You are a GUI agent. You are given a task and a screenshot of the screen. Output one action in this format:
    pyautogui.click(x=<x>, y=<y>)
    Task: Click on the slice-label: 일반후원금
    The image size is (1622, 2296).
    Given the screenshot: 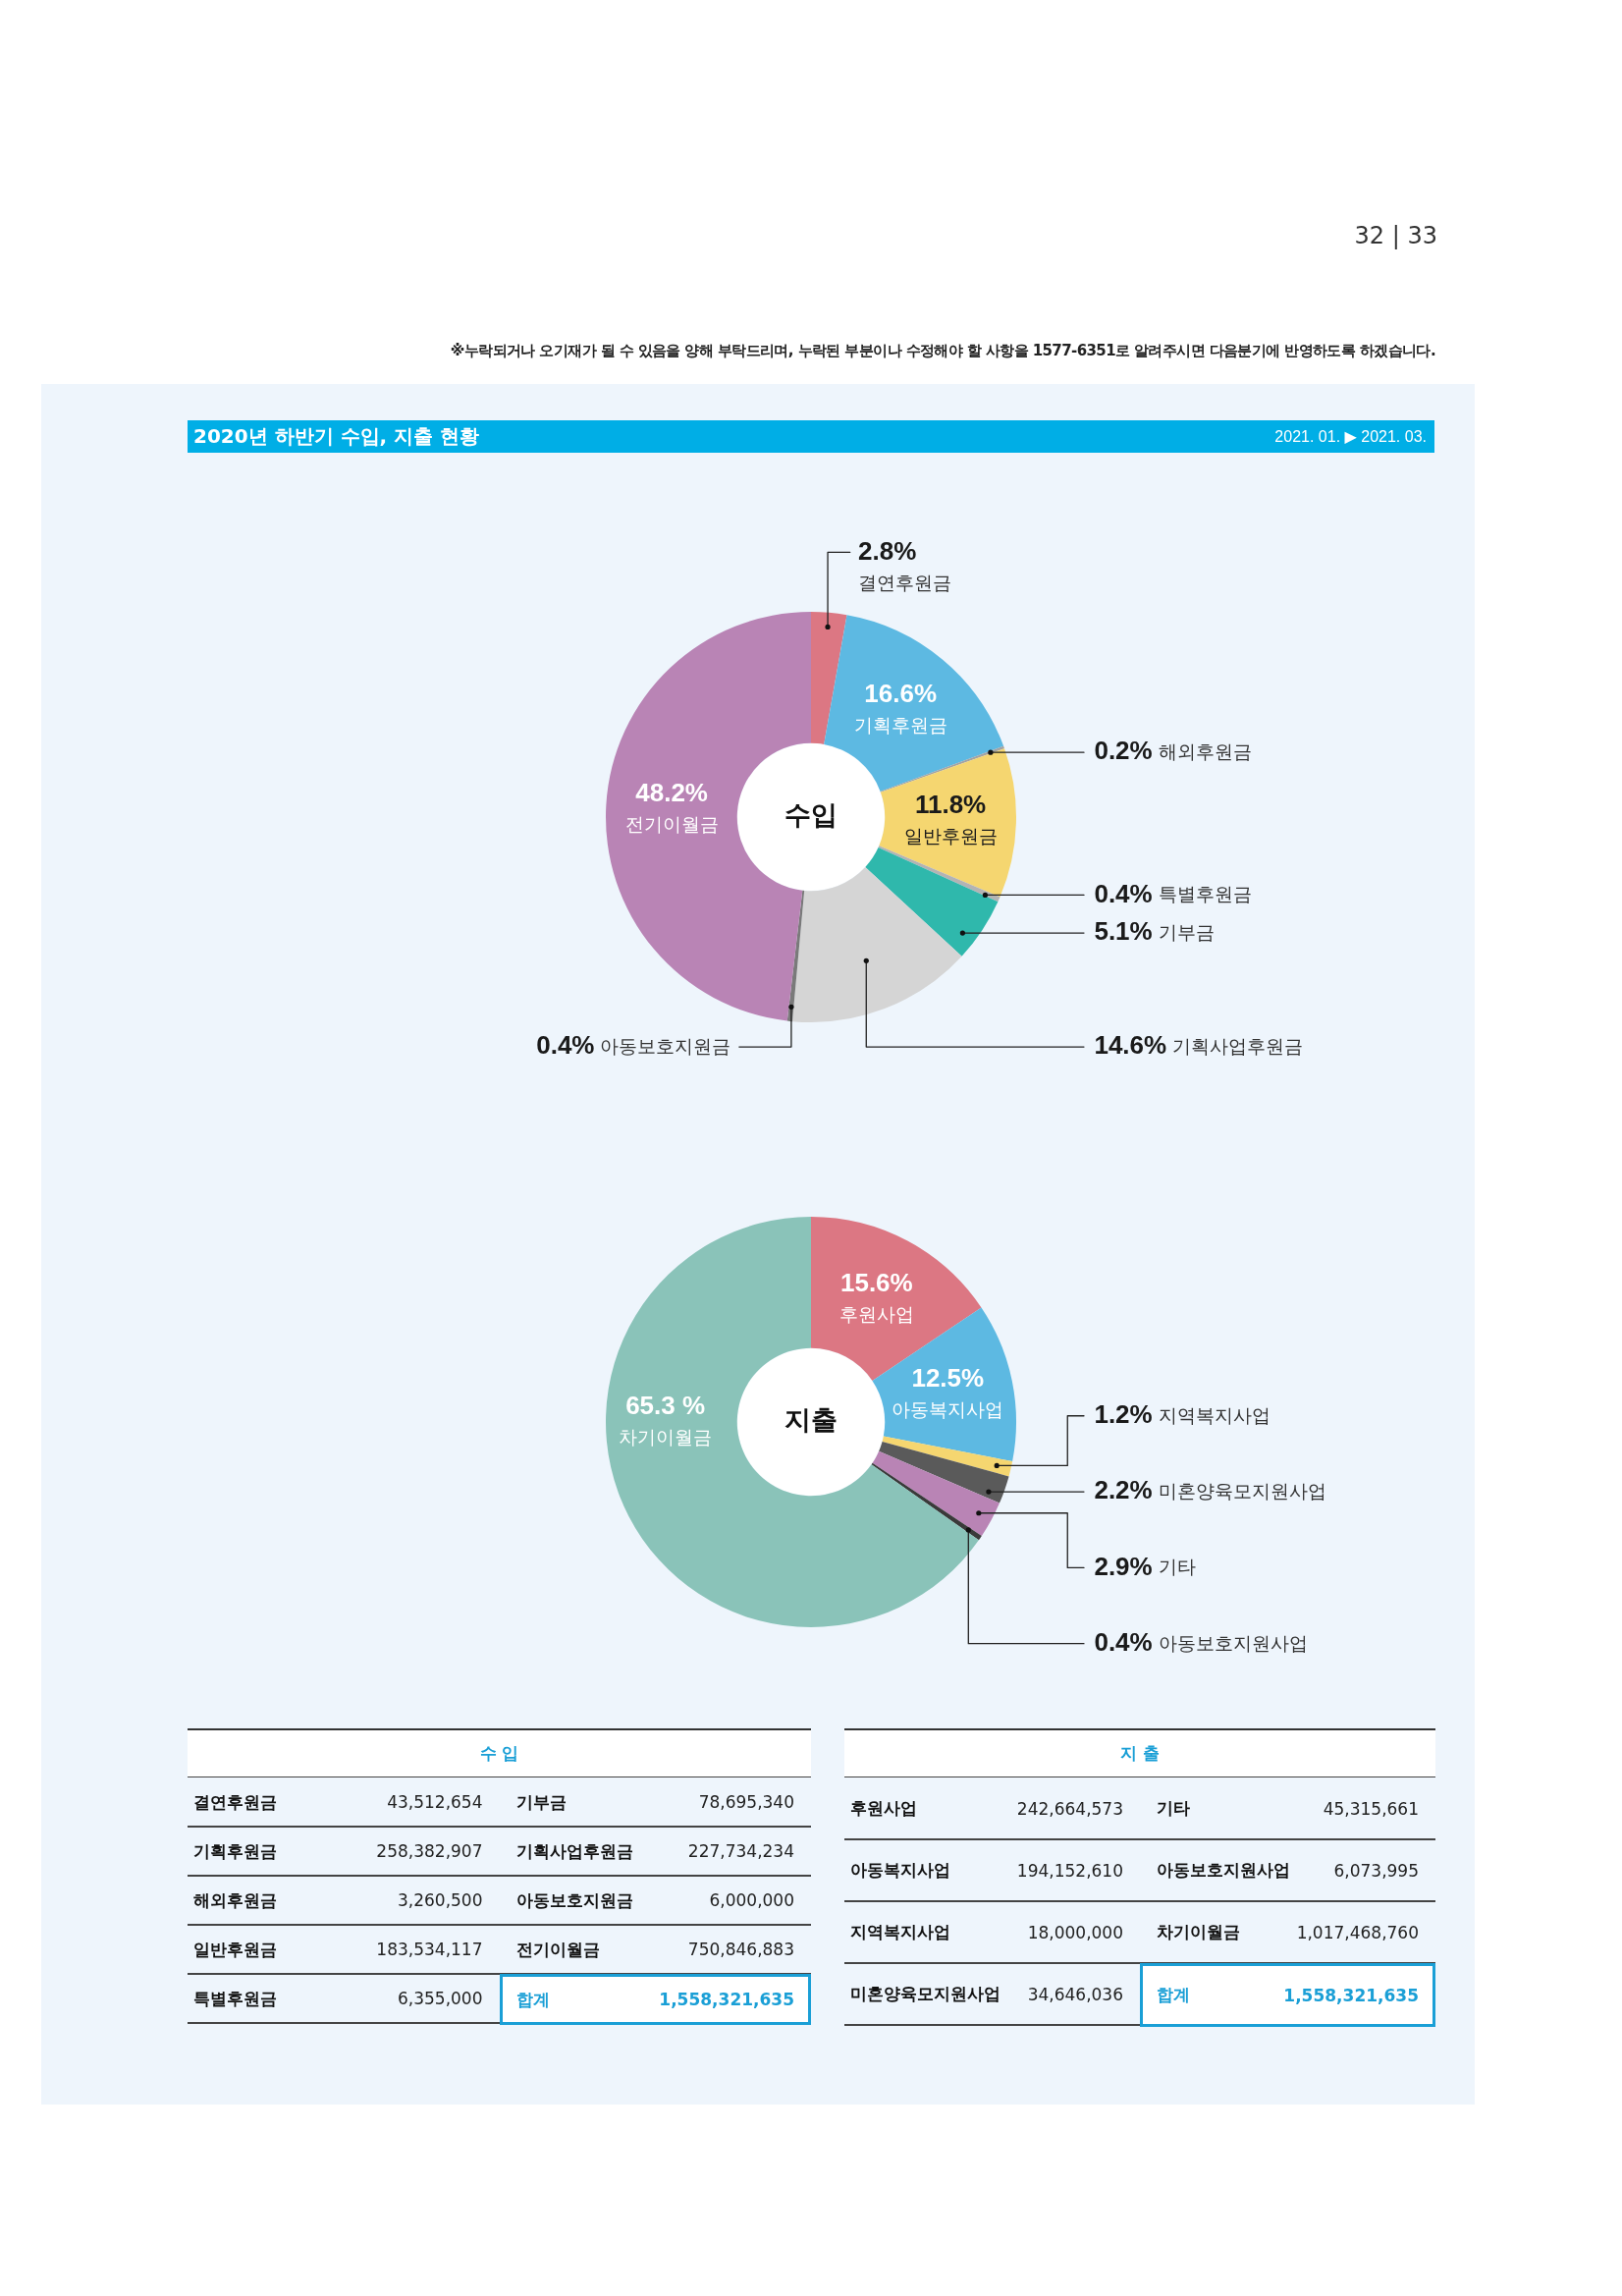 What is the action you would take?
    pyautogui.click(x=950, y=836)
    